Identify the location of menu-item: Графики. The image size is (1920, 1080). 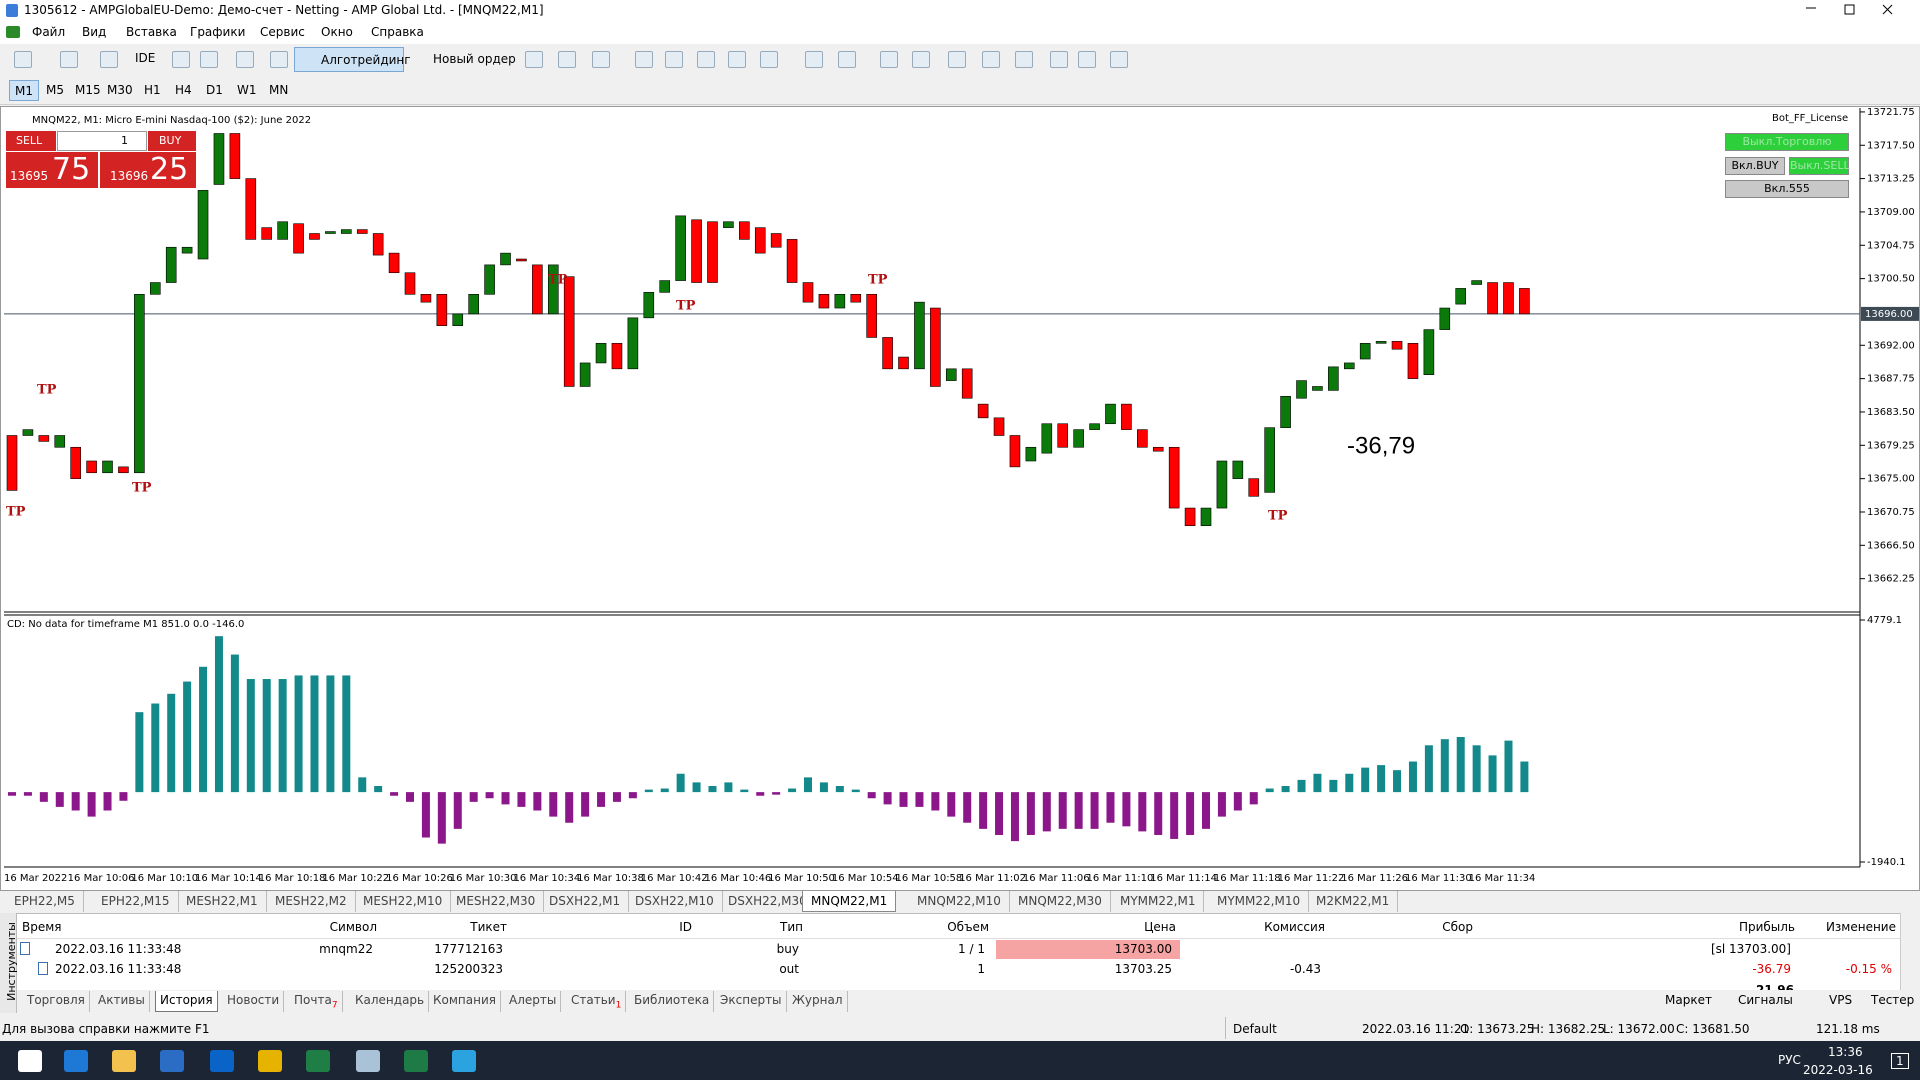
(218, 32).